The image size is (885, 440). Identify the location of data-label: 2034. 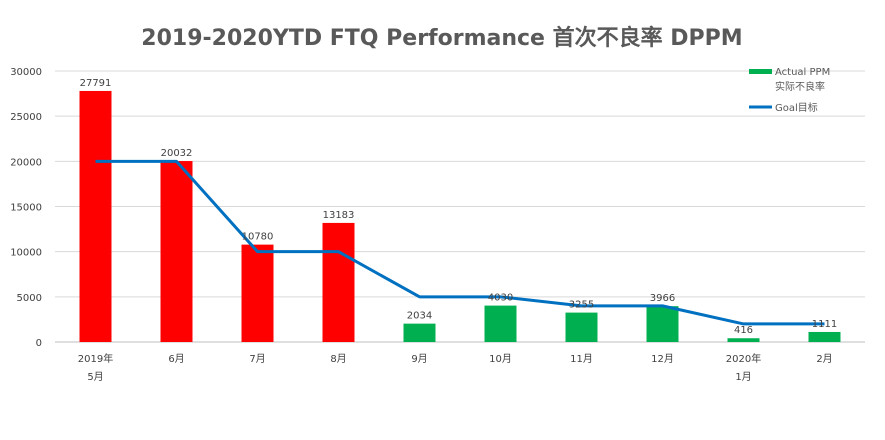
(419, 316).